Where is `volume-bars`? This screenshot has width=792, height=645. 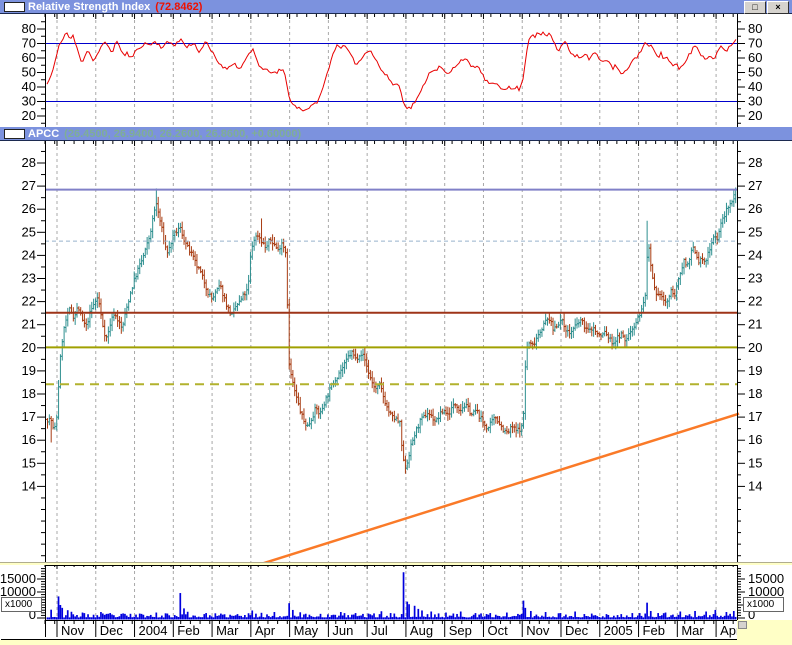
volume-bars is located at coordinates (391, 596).